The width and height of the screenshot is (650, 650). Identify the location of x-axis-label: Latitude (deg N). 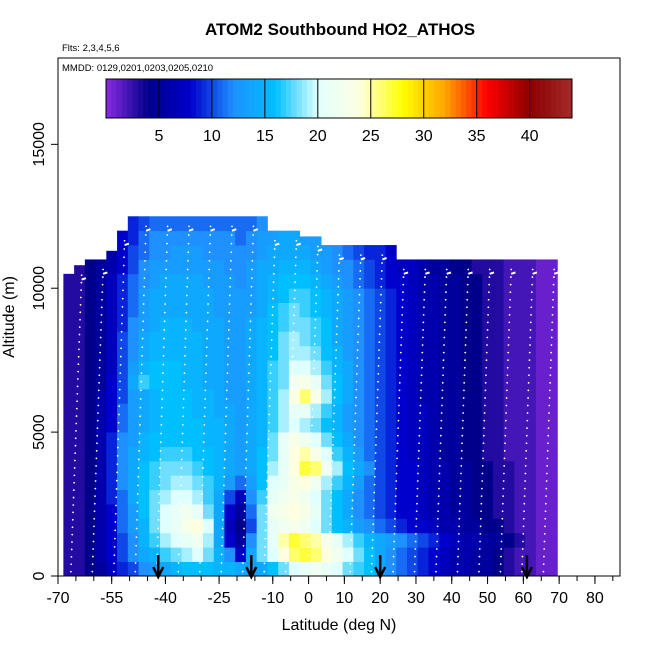
(339, 625).